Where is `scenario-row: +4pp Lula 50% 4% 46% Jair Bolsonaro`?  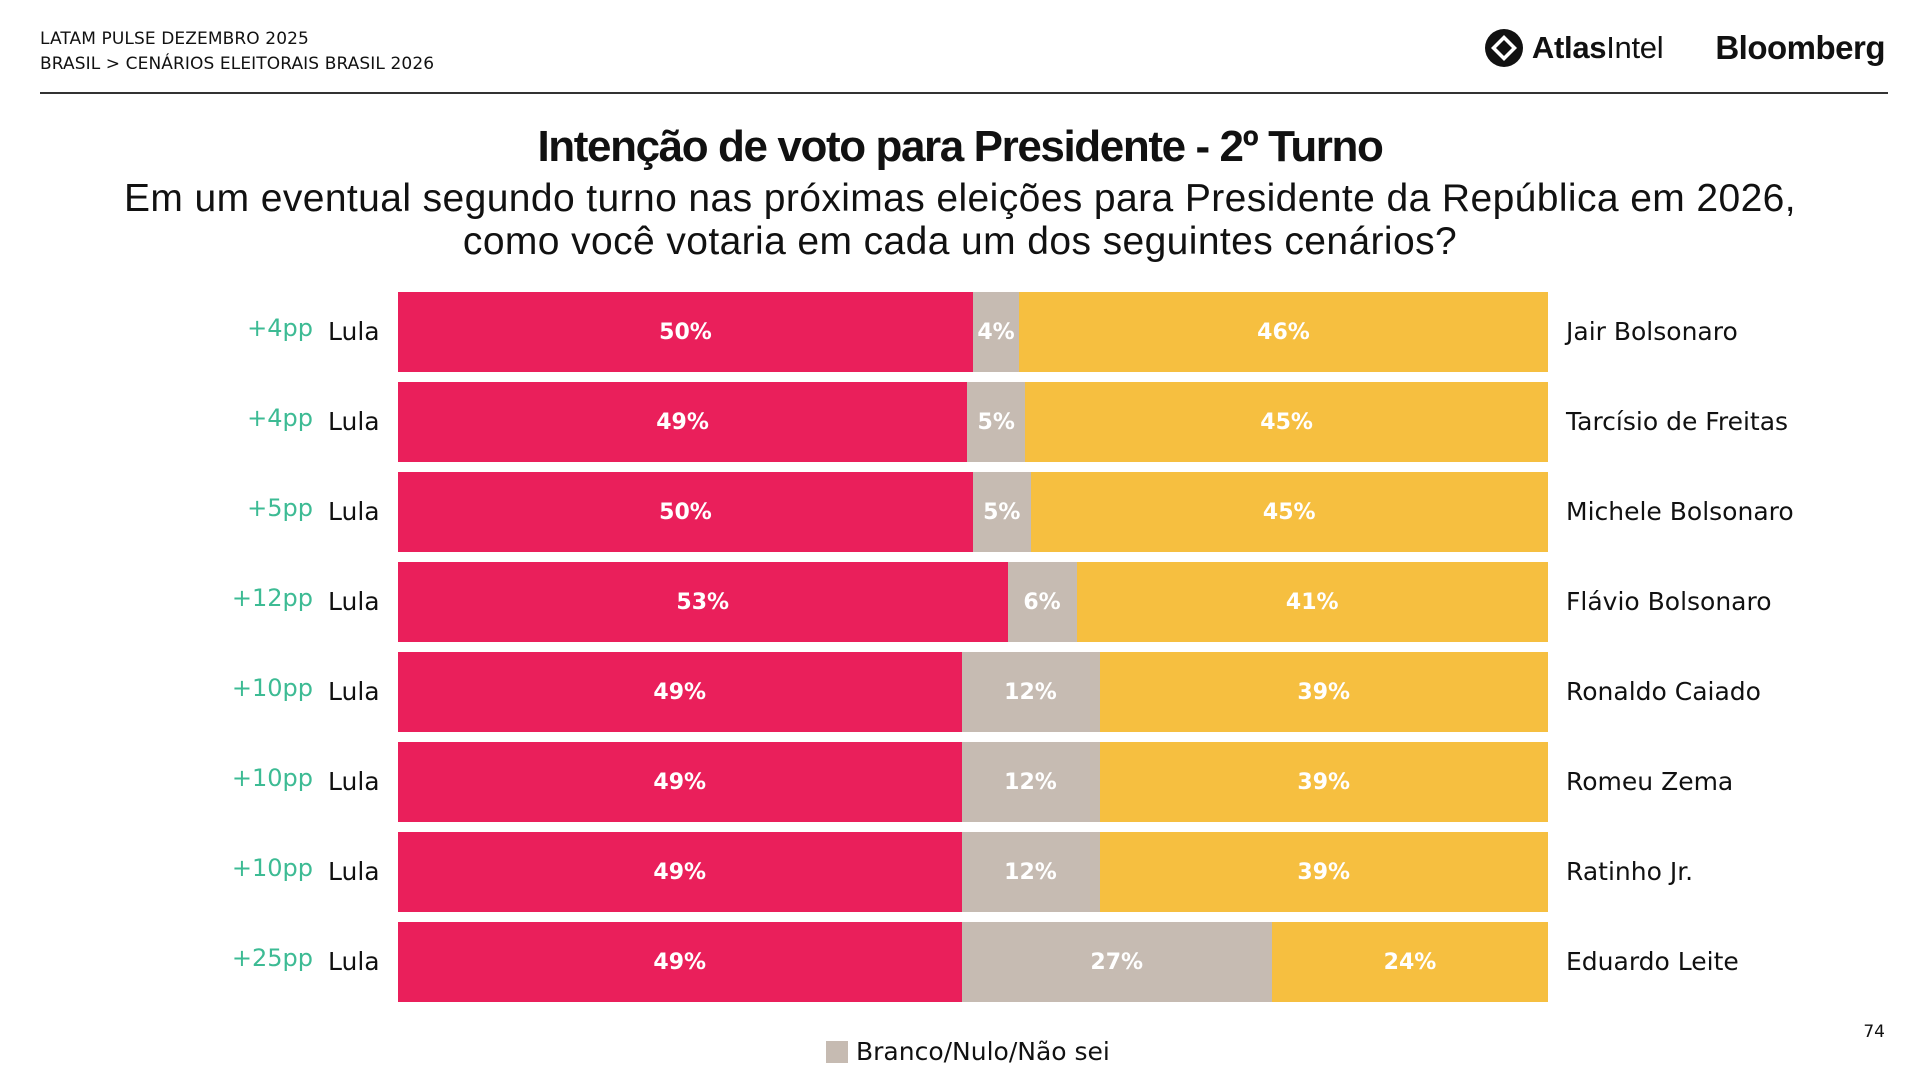
scenario-row: +4pp Lula 50% 4% 46% Jair Bolsonaro is located at coordinates (960, 332).